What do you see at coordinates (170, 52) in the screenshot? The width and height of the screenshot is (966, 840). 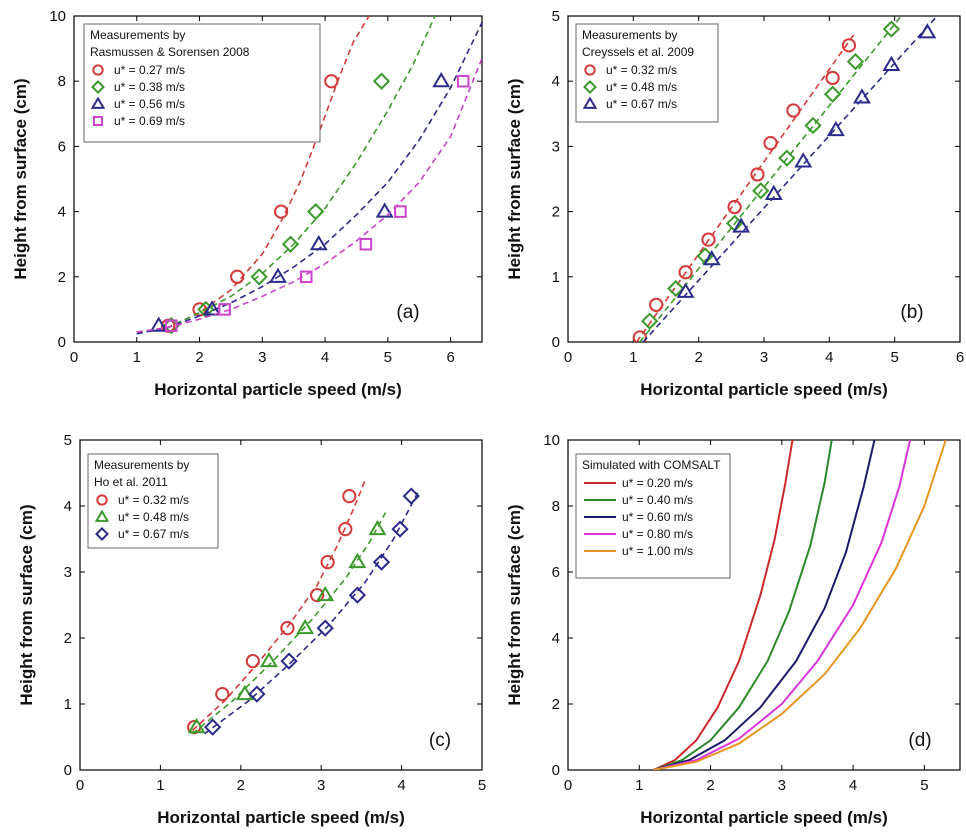 I see `legend-title: Rasmussen & Sorensen 2008` at bounding box center [170, 52].